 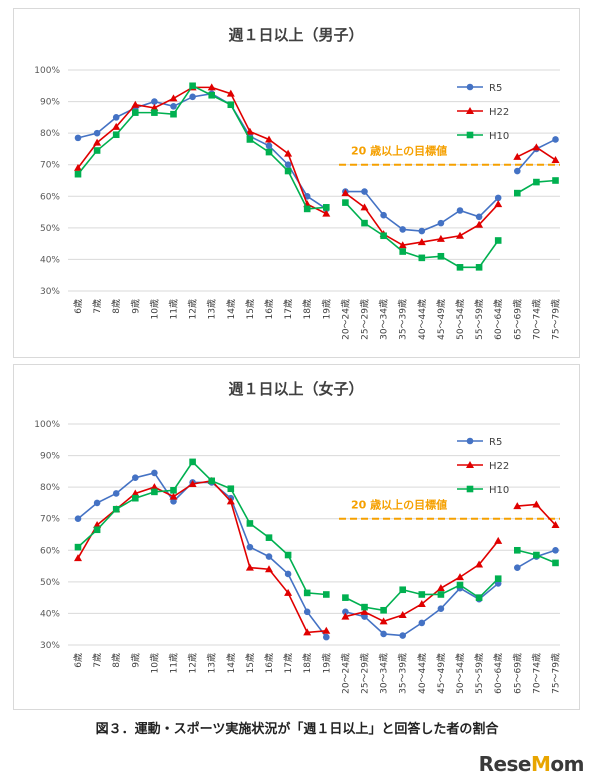 I want to click on chart-title: 週１日以上（男子）, so click(x=295, y=35).